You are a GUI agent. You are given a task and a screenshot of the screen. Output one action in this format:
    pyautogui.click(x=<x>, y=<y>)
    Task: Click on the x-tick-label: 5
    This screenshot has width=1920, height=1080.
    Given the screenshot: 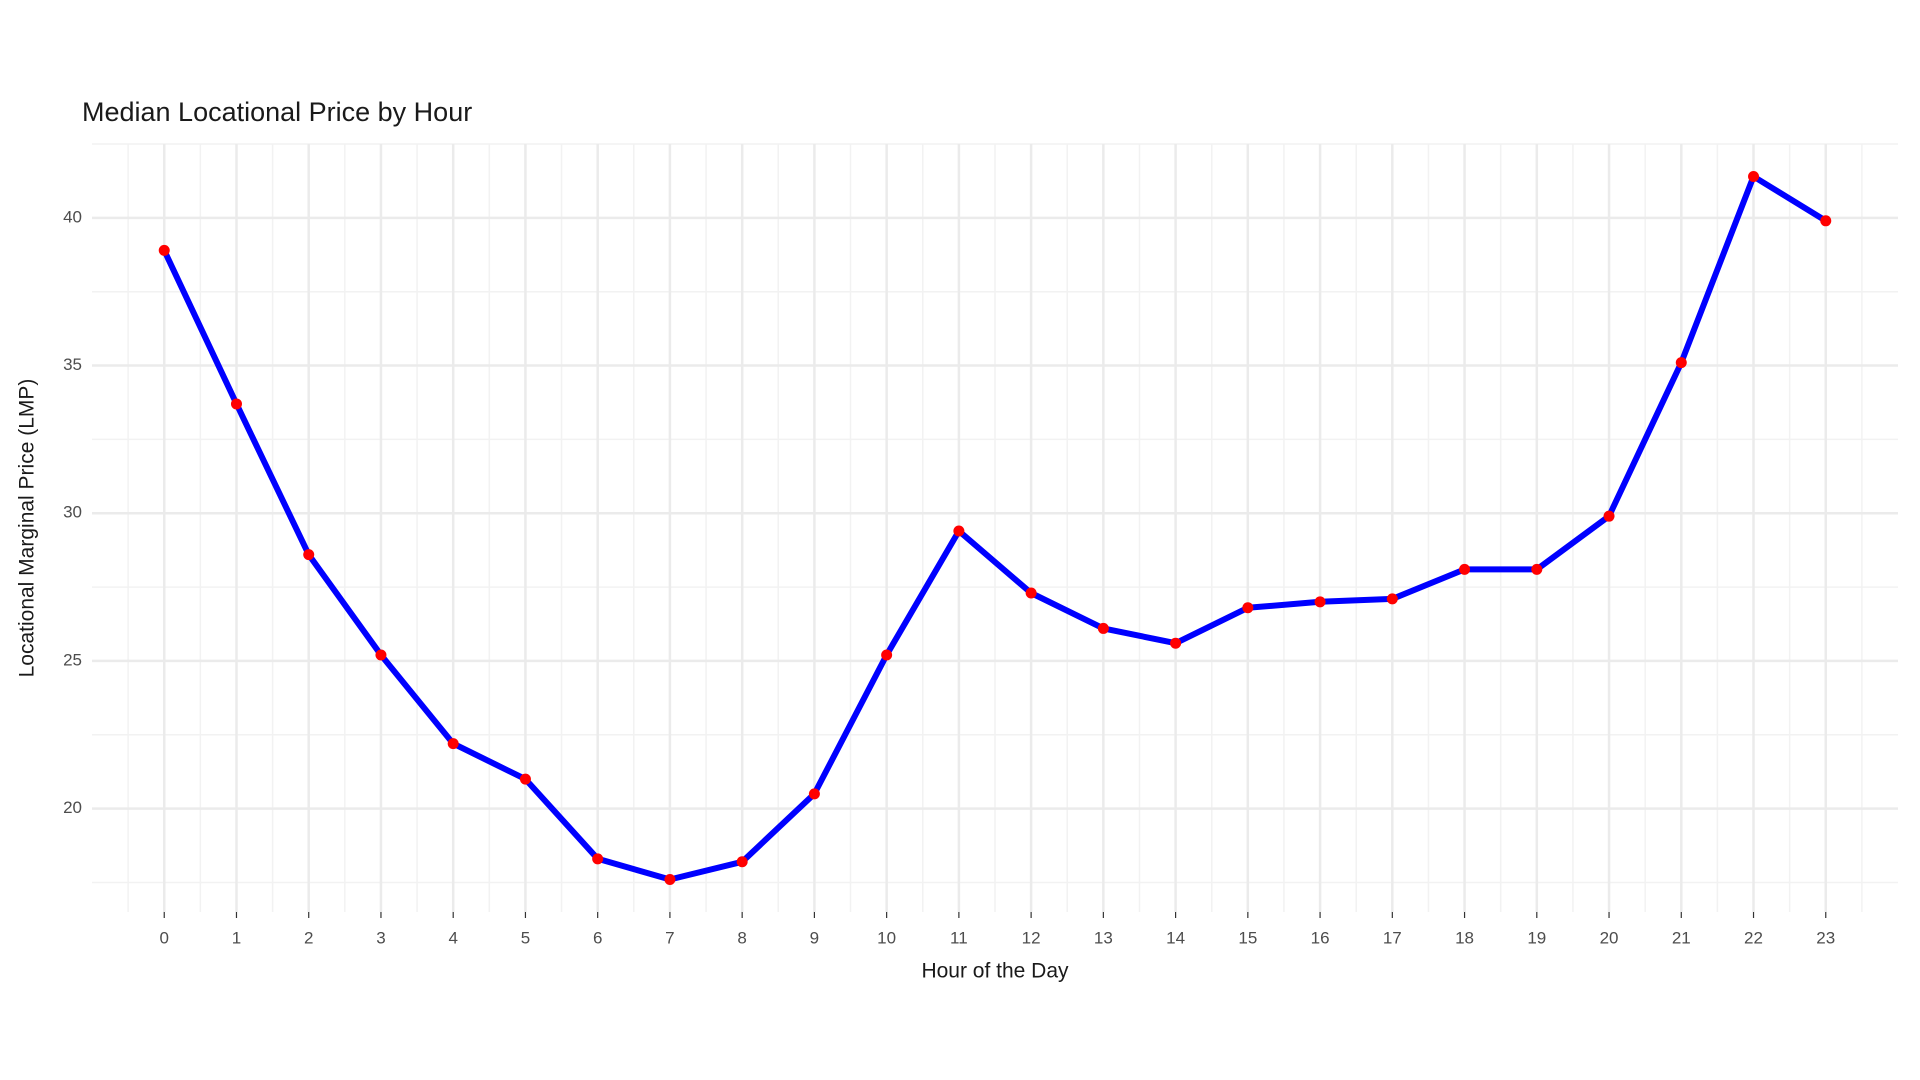 What is the action you would take?
    pyautogui.click(x=525, y=937)
    